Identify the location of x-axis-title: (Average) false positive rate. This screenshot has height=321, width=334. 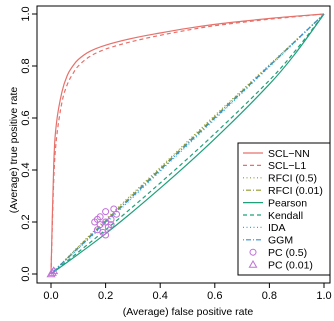
(188, 312).